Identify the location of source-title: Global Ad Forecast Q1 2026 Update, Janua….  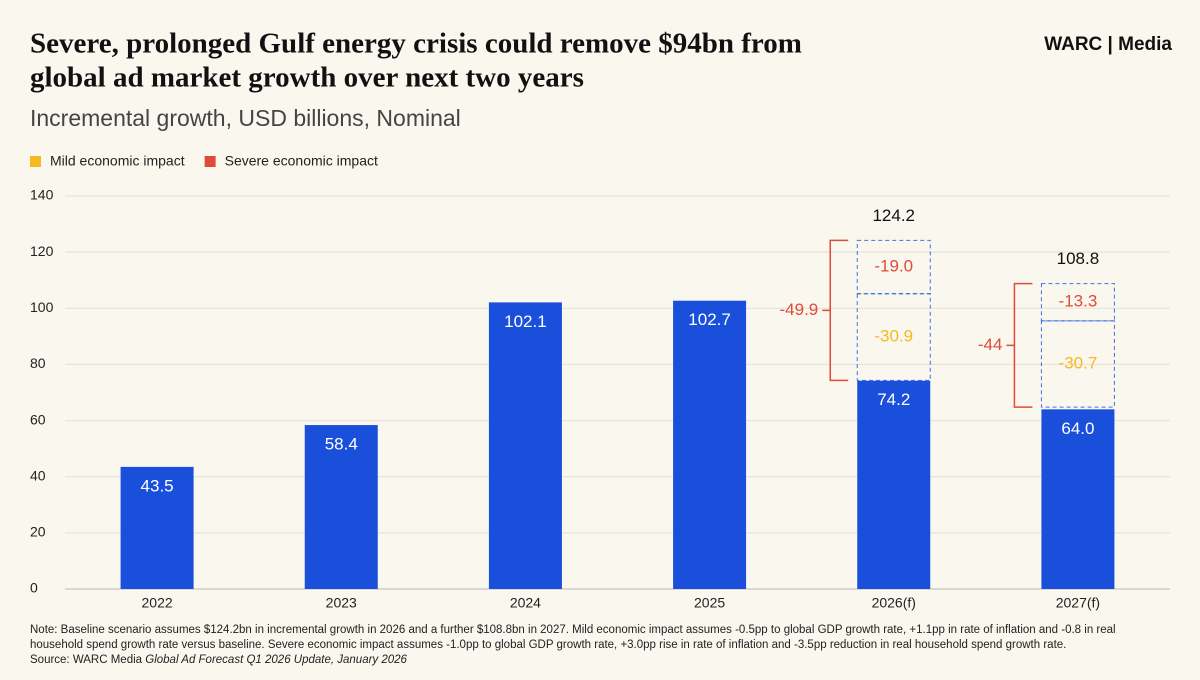
(276, 660).